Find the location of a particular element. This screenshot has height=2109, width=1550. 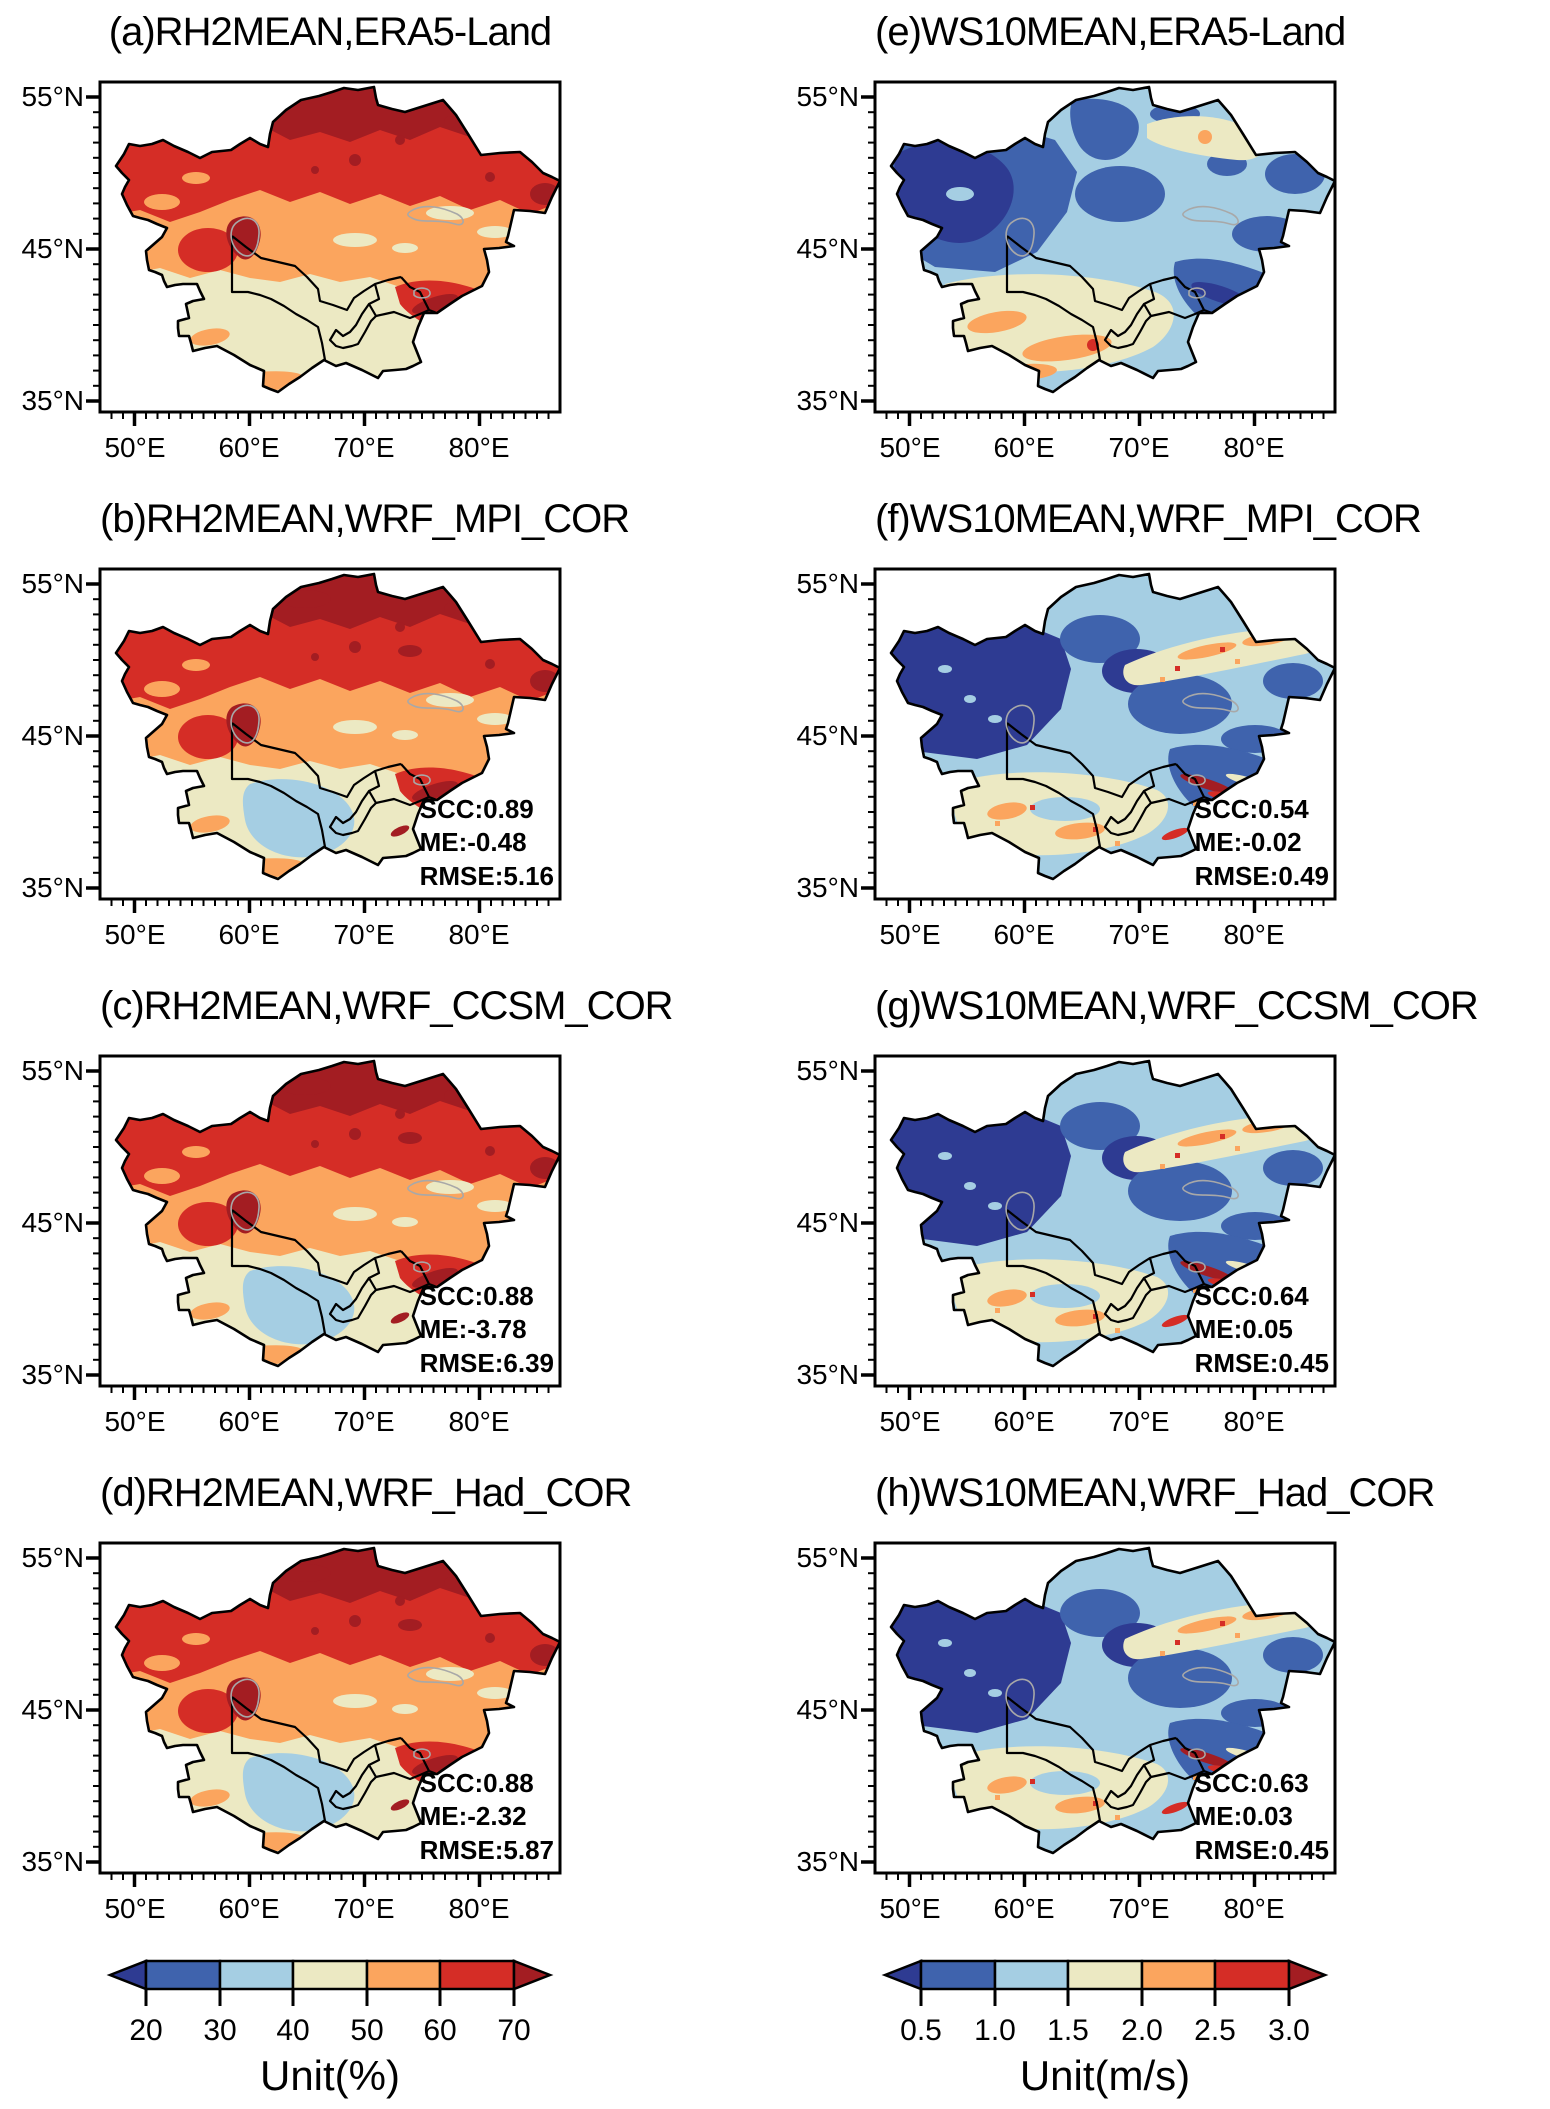

stat-me: ME:0.03 is located at coordinates (1243, 1816).